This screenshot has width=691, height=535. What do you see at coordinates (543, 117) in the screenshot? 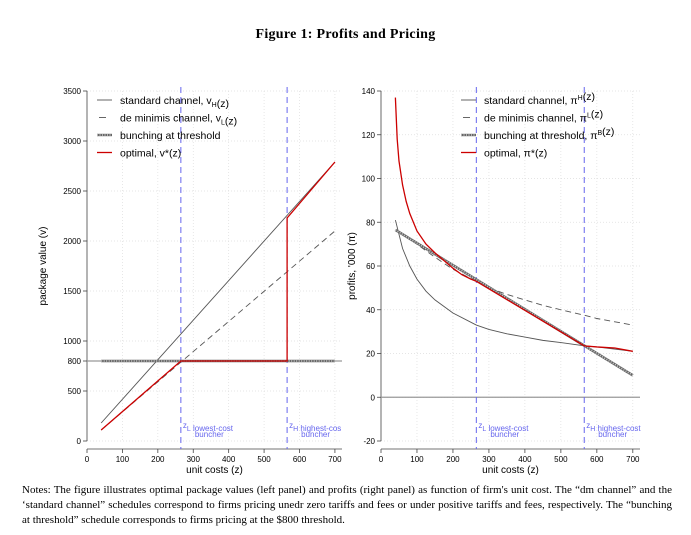
I see `legend-label: de minimis channel, πL(z)` at bounding box center [543, 117].